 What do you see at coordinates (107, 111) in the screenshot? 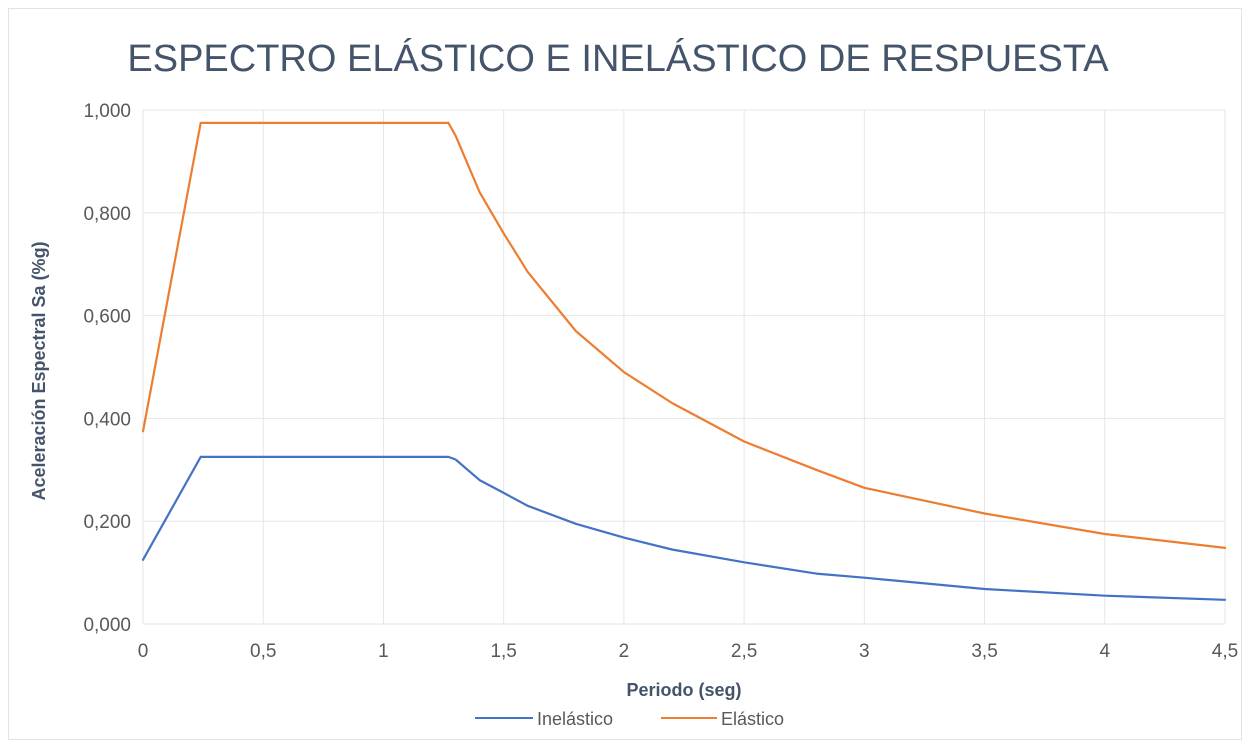
I see `y-tick-label: 1,000` at bounding box center [107, 111].